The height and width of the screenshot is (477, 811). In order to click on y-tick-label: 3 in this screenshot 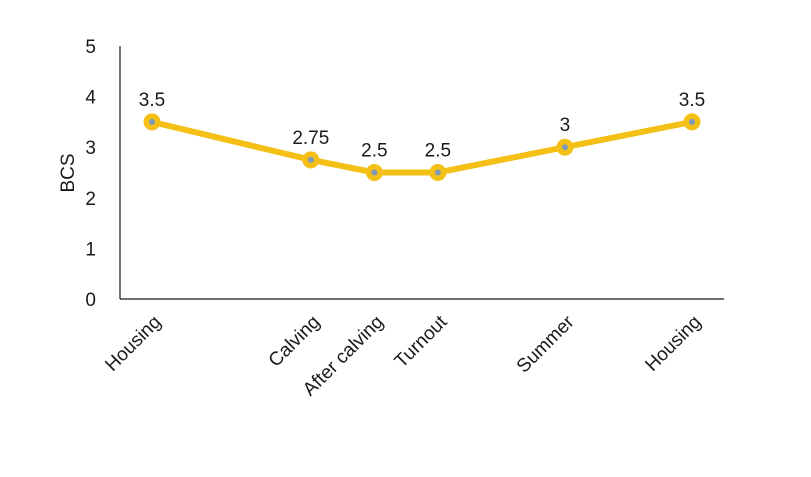, I will do `click(90, 148)`.